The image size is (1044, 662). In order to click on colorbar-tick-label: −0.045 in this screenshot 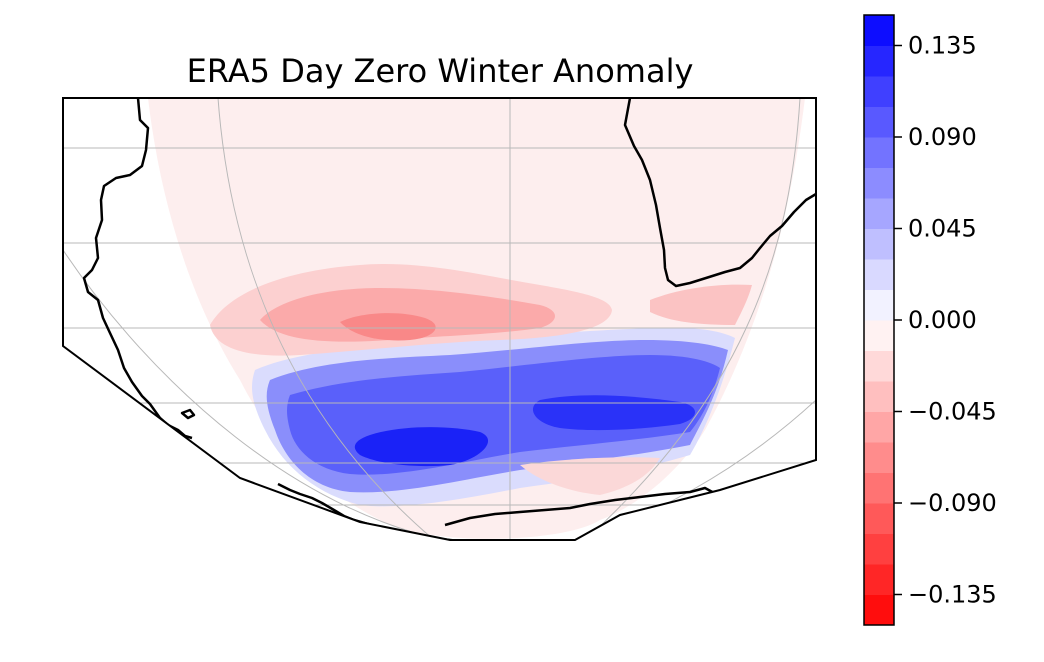, I will do `click(952, 412)`.